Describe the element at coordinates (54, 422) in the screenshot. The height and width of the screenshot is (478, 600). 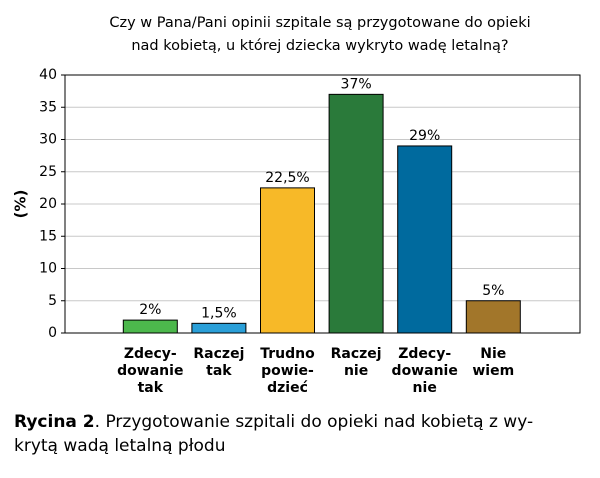
I see `caption-label: Rycina 2` at that location.